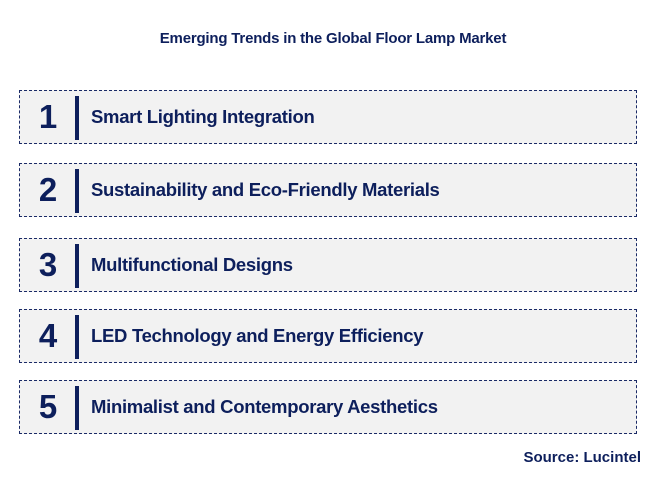  What do you see at coordinates (48, 189) in the screenshot?
I see `trend-number: 2` at bounding box center [48, 189].